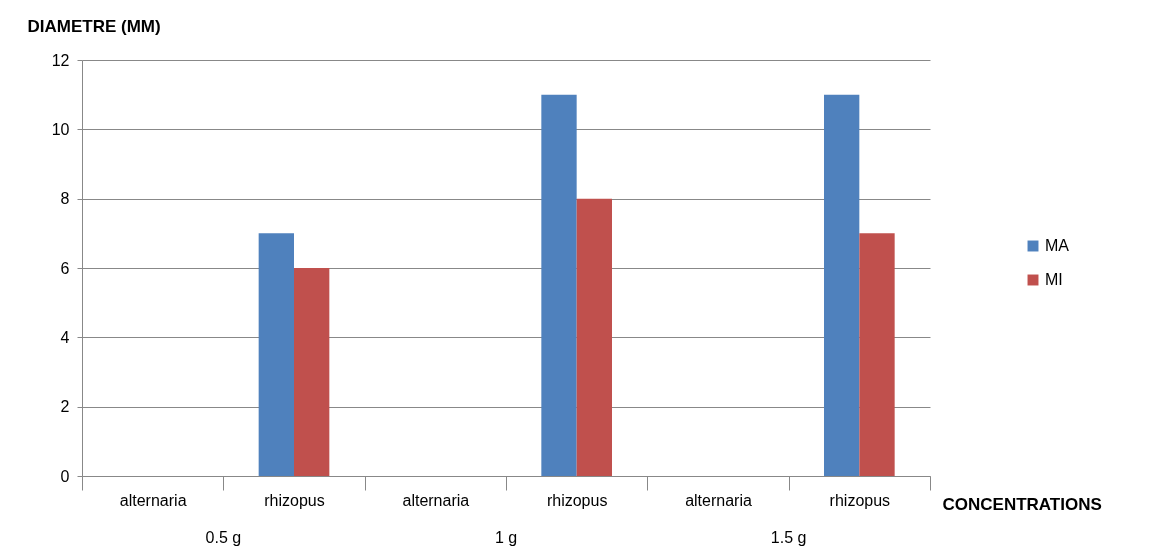 The height and width of the screenshot is (556, 1171). Describe the element at coordinates (60, 129) in the screenshot. I see `y-tick-label: 10` at that location.